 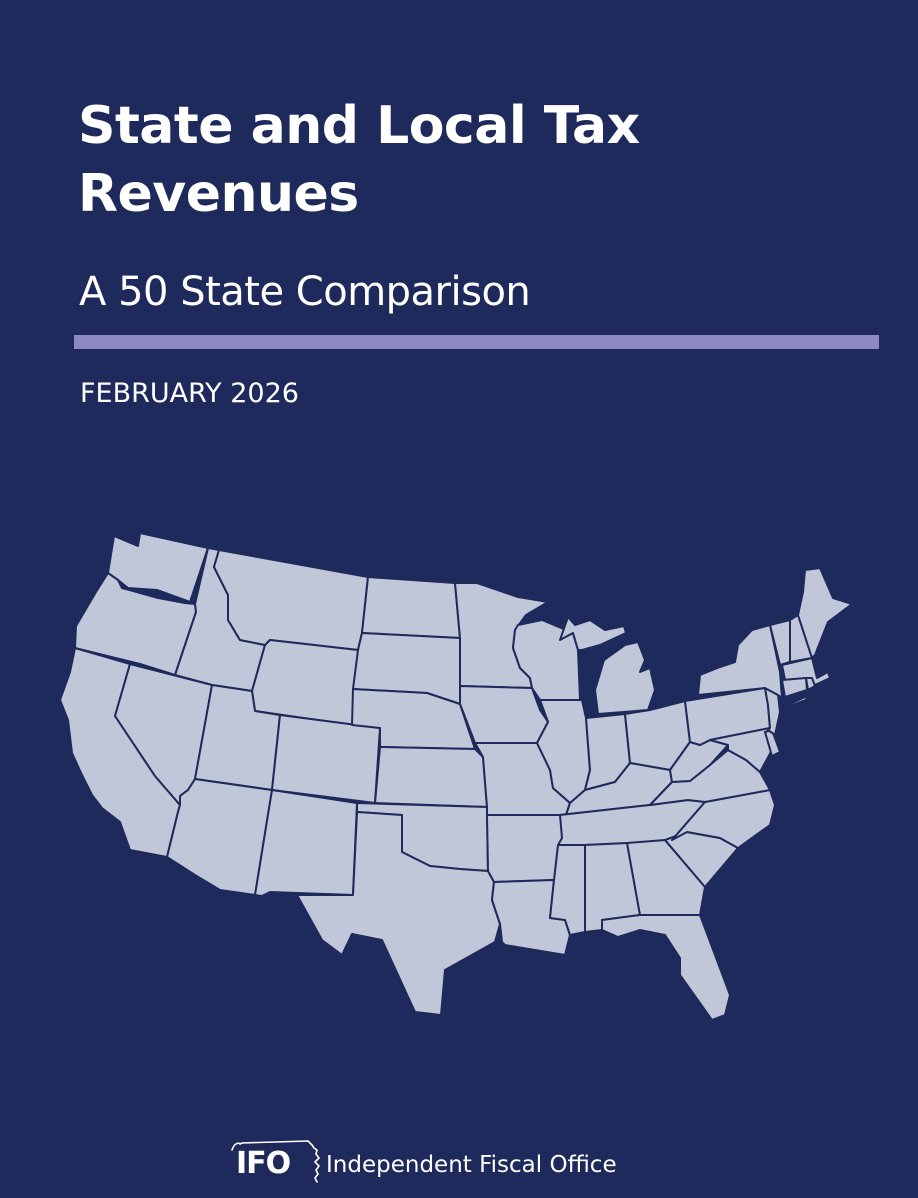 What do you see at coordinates (810, 684) in the screenshot?
I see `state-rhode-island` at bounding box center [810, 684].